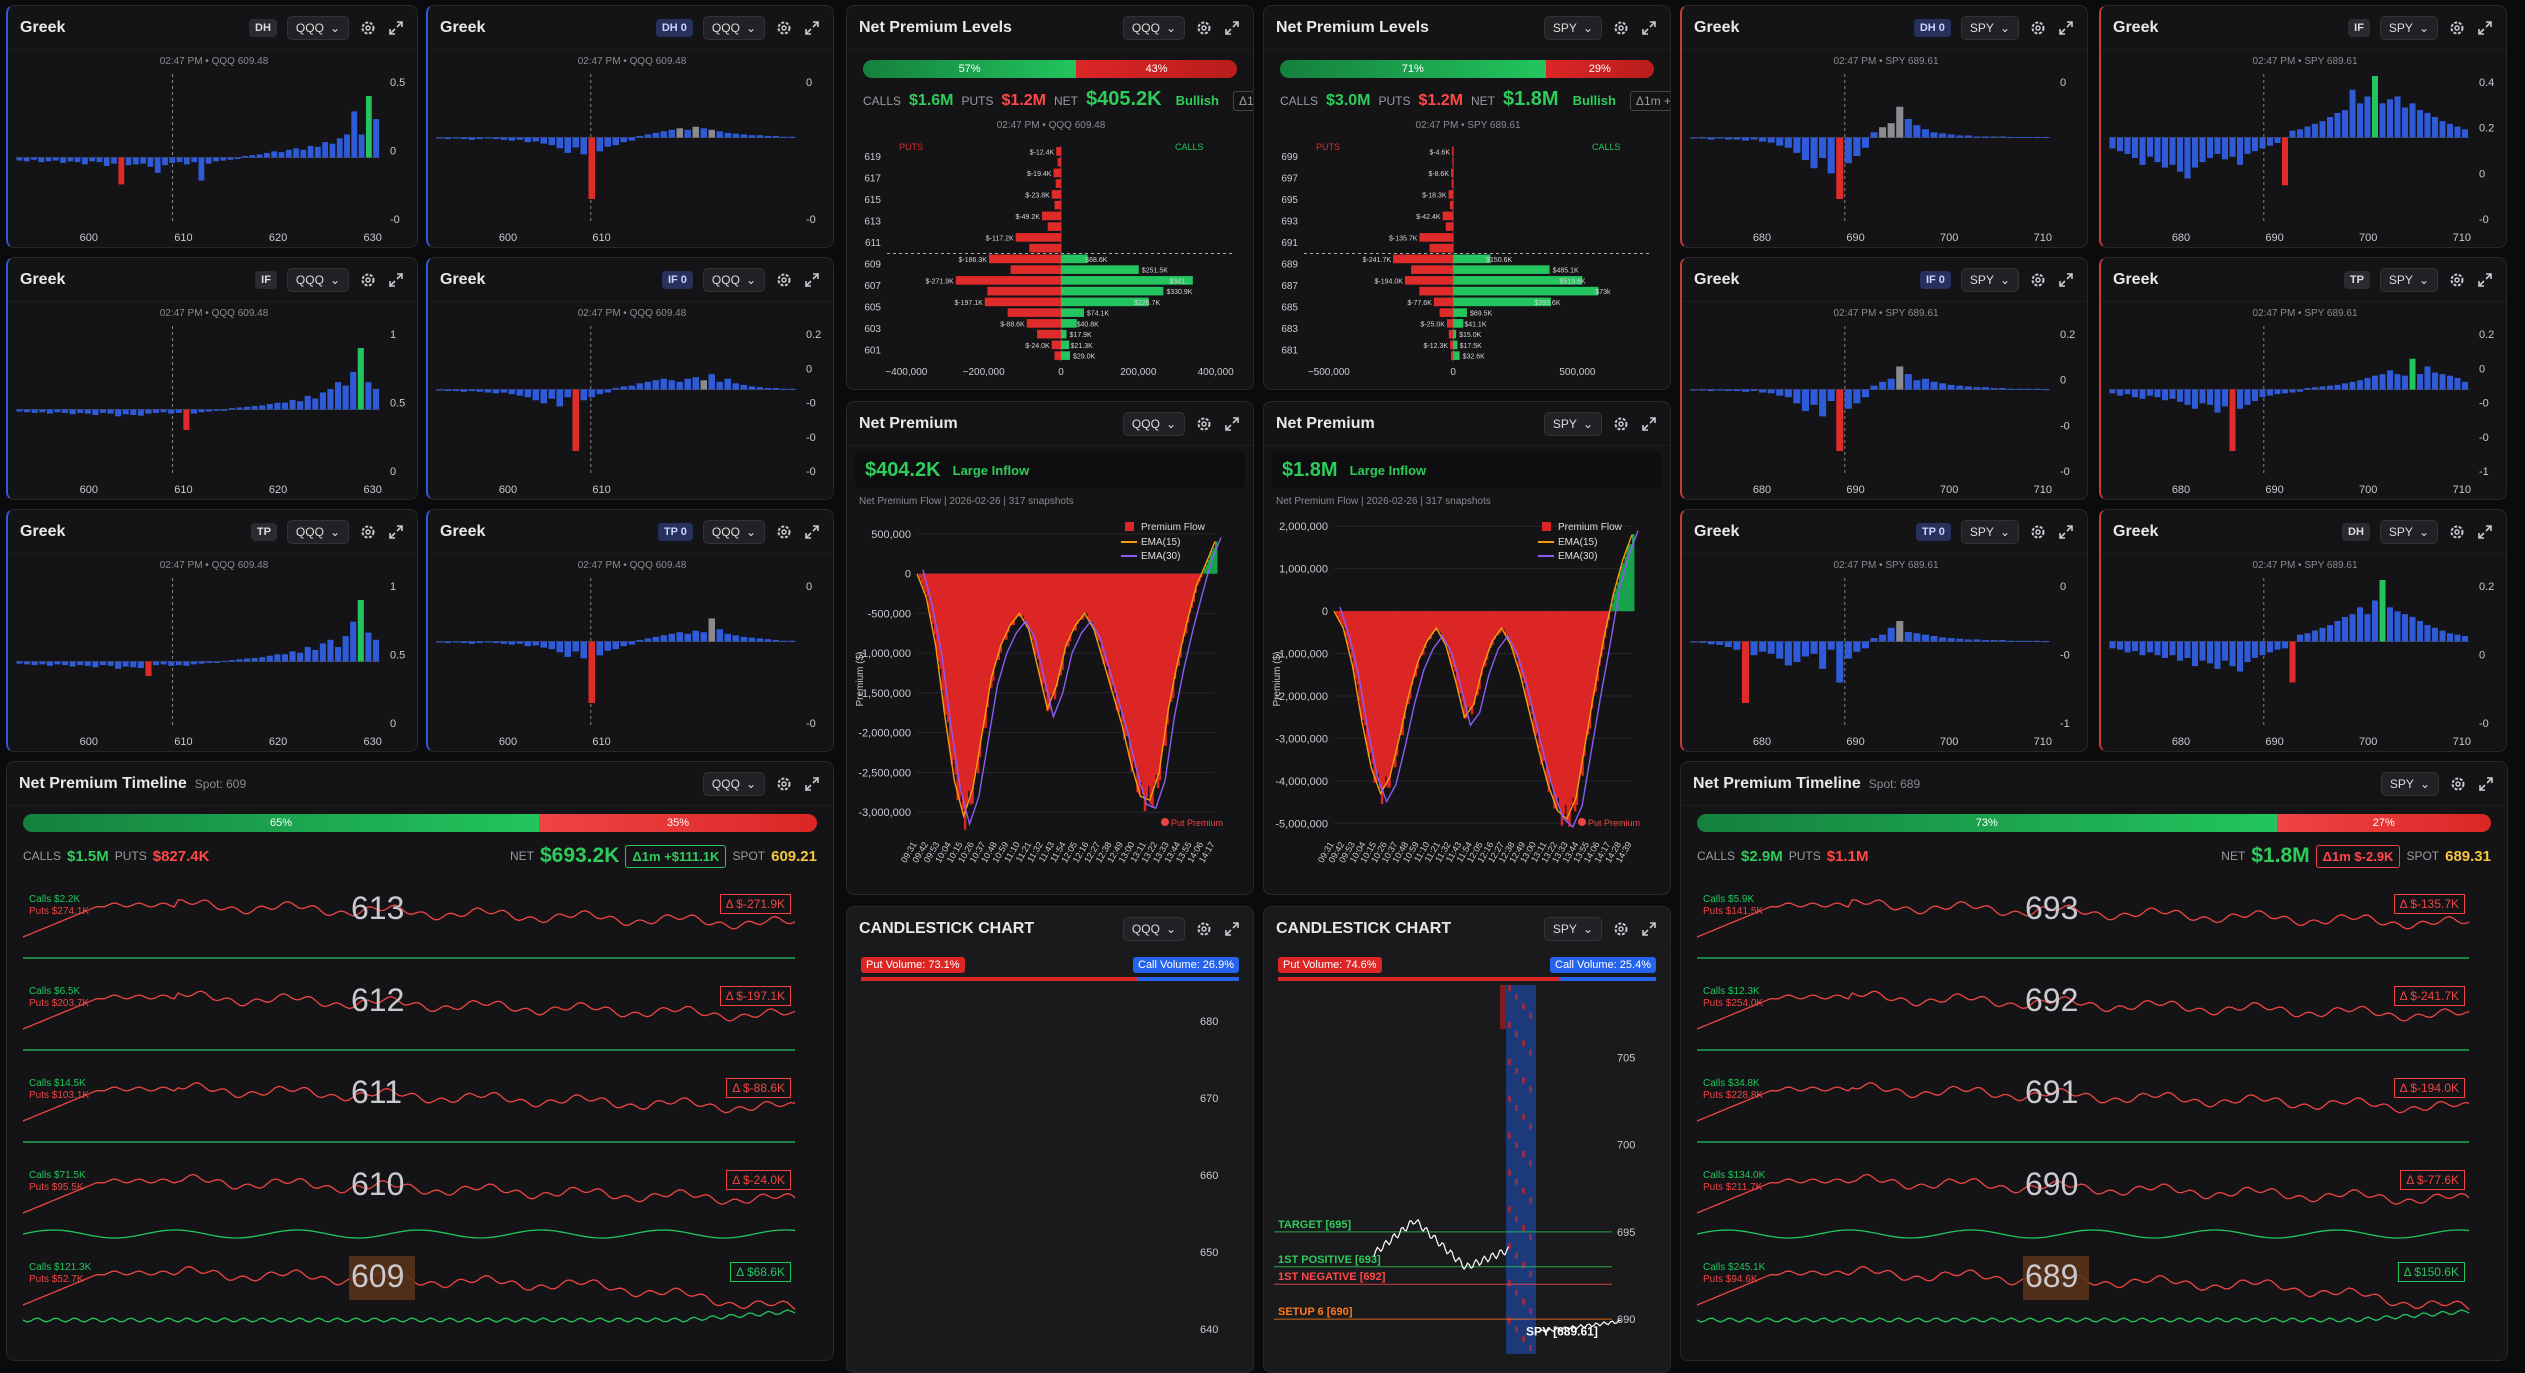  I want to click on panel-controls: TP SPY ⌄, so click(2418, 279).